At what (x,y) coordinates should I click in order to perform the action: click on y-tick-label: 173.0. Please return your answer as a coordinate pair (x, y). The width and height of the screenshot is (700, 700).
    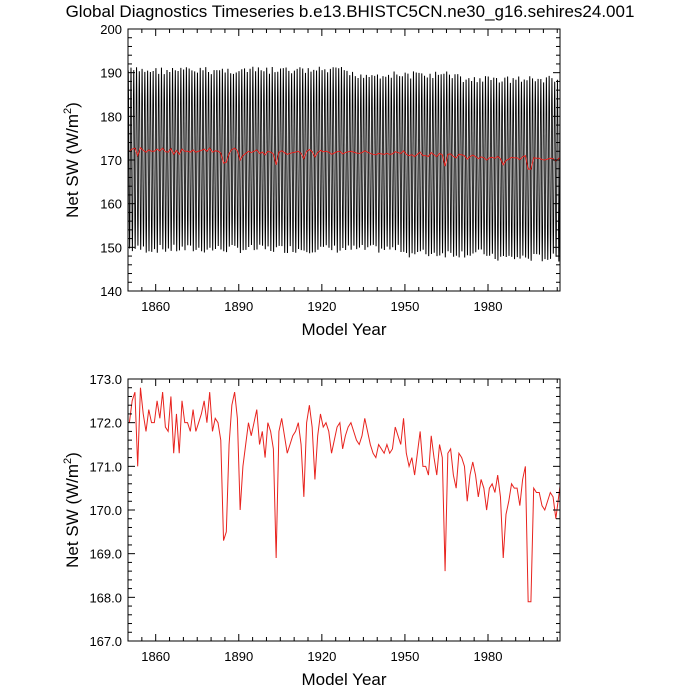
    Looking at the image, I should click on (105, 379).